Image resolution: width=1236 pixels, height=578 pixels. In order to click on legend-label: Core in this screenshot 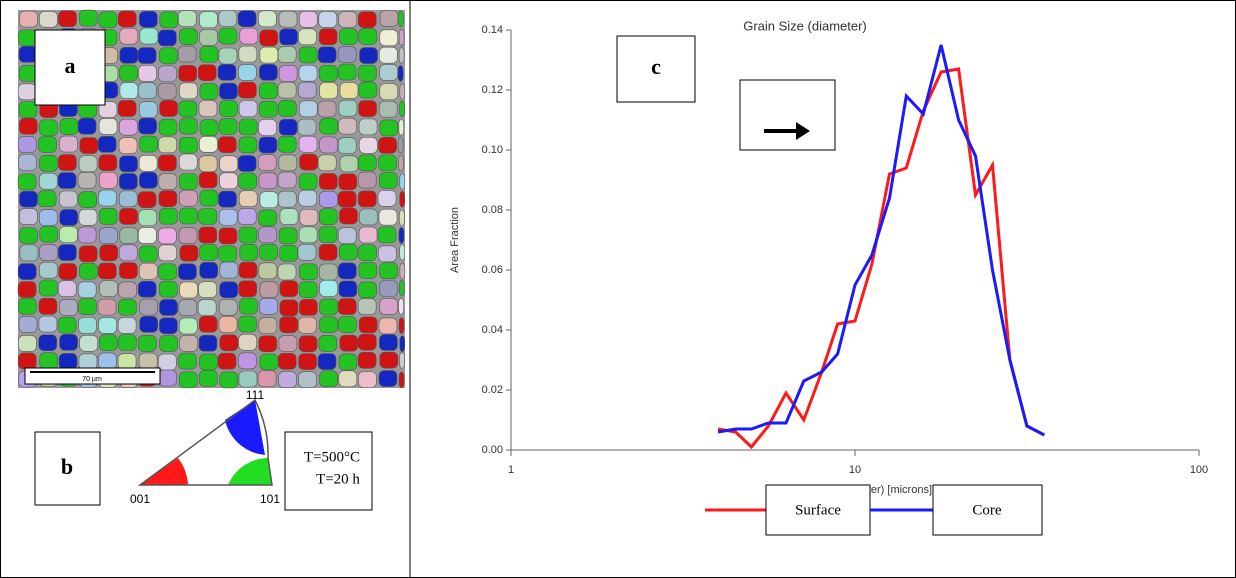, I will do `click(987, 510)`.